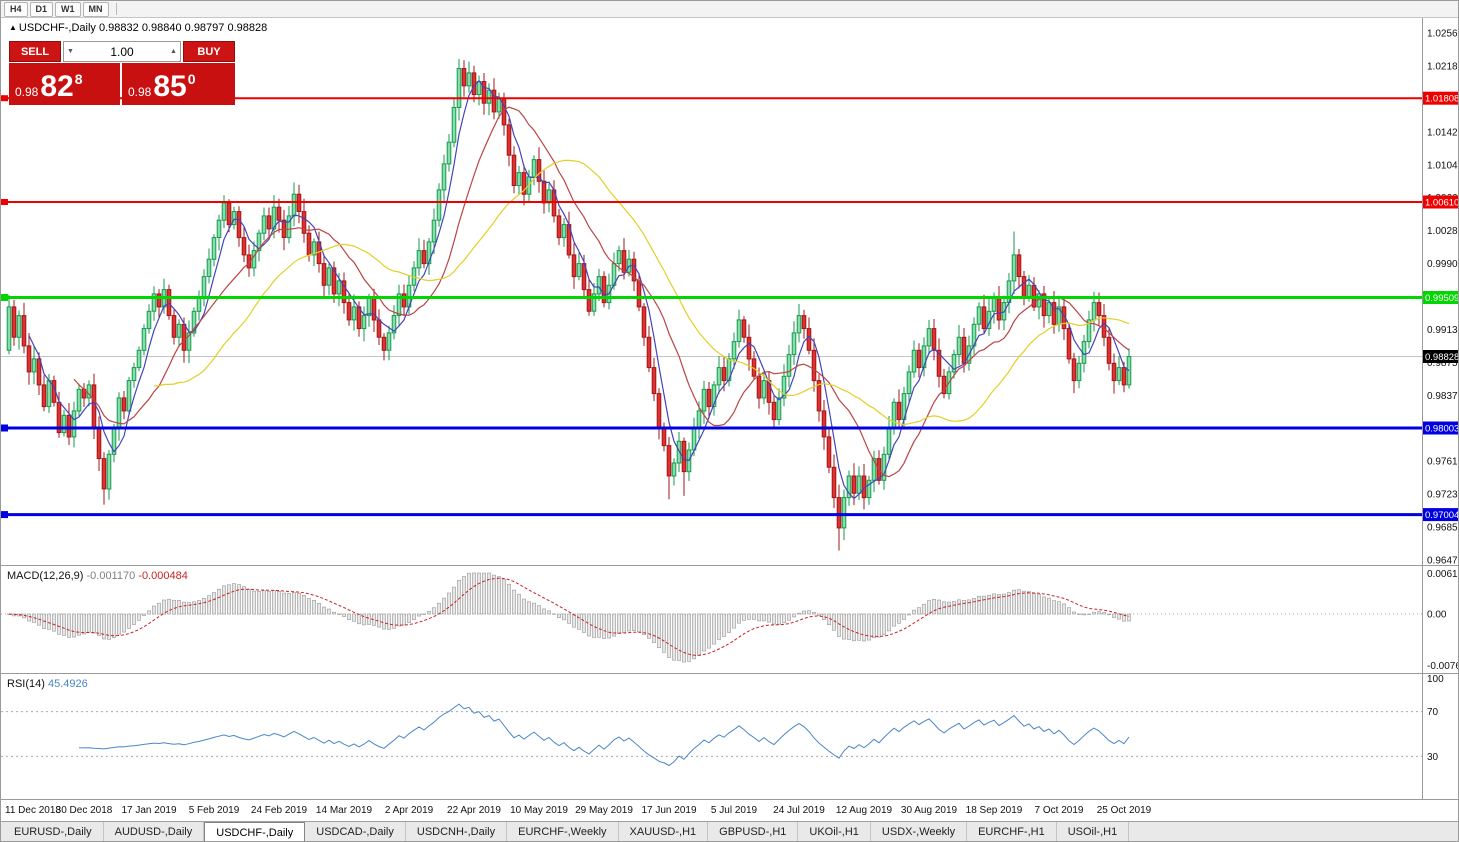 Image resolution: width=1459 pixels, height=842 pixels. Describe the element at coordinates (53, 831) in the screenshot. I see `chart-tab-eurusd-daily: EURUSD-,Daily` at that location.